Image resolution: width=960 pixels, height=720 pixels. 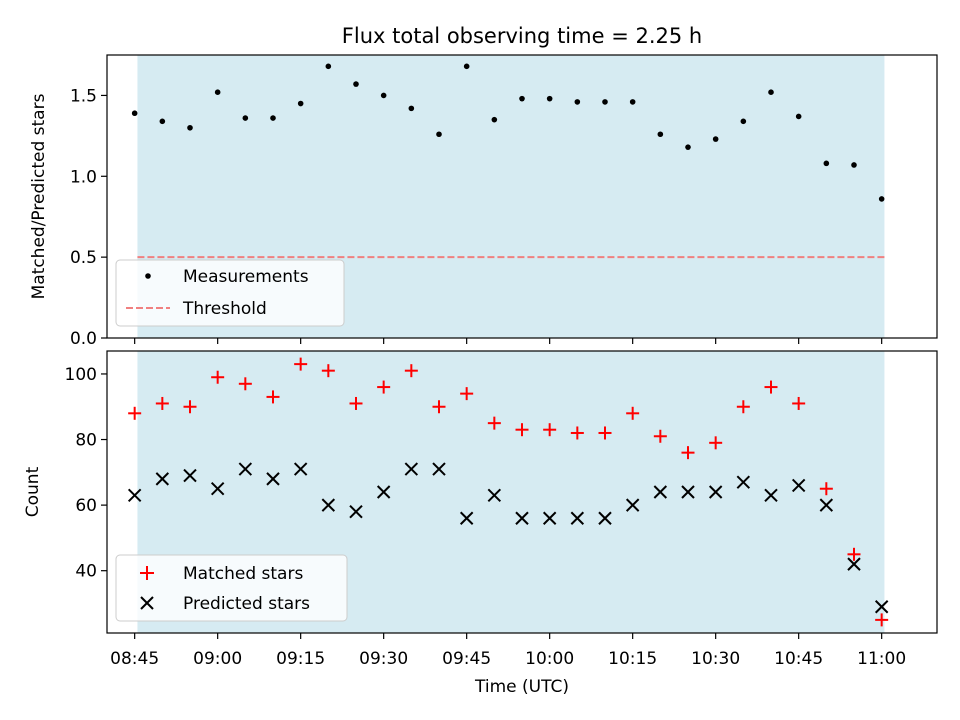 I want to click on y-tick-label: 80, so click(x=86, y=441).